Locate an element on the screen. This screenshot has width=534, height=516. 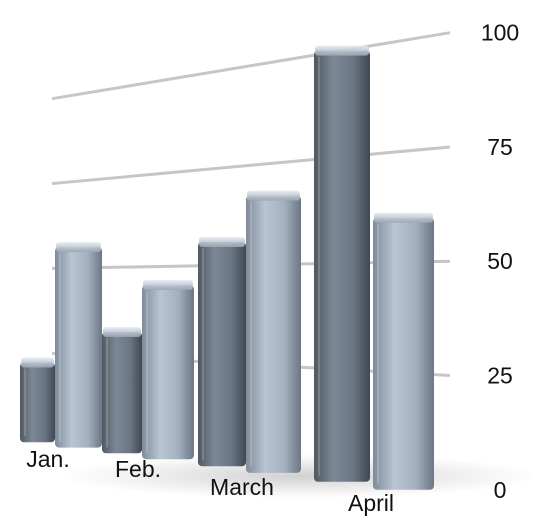
bar-march-series1 is located at coordinates (222, 351).